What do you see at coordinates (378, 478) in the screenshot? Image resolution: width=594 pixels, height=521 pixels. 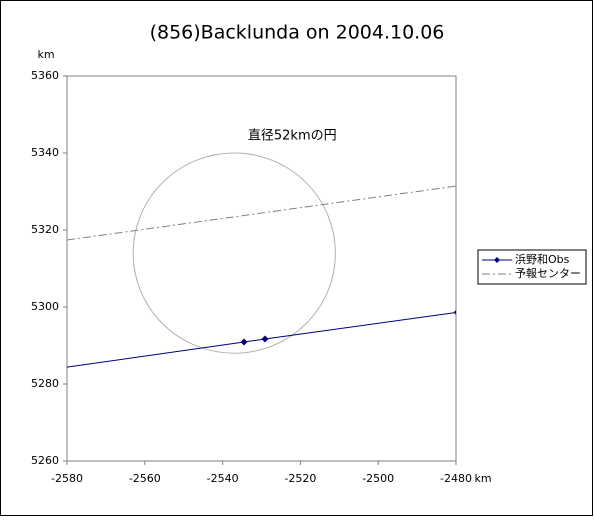 I see `x-tick-label: -2500` at bounding box center [378, 478].